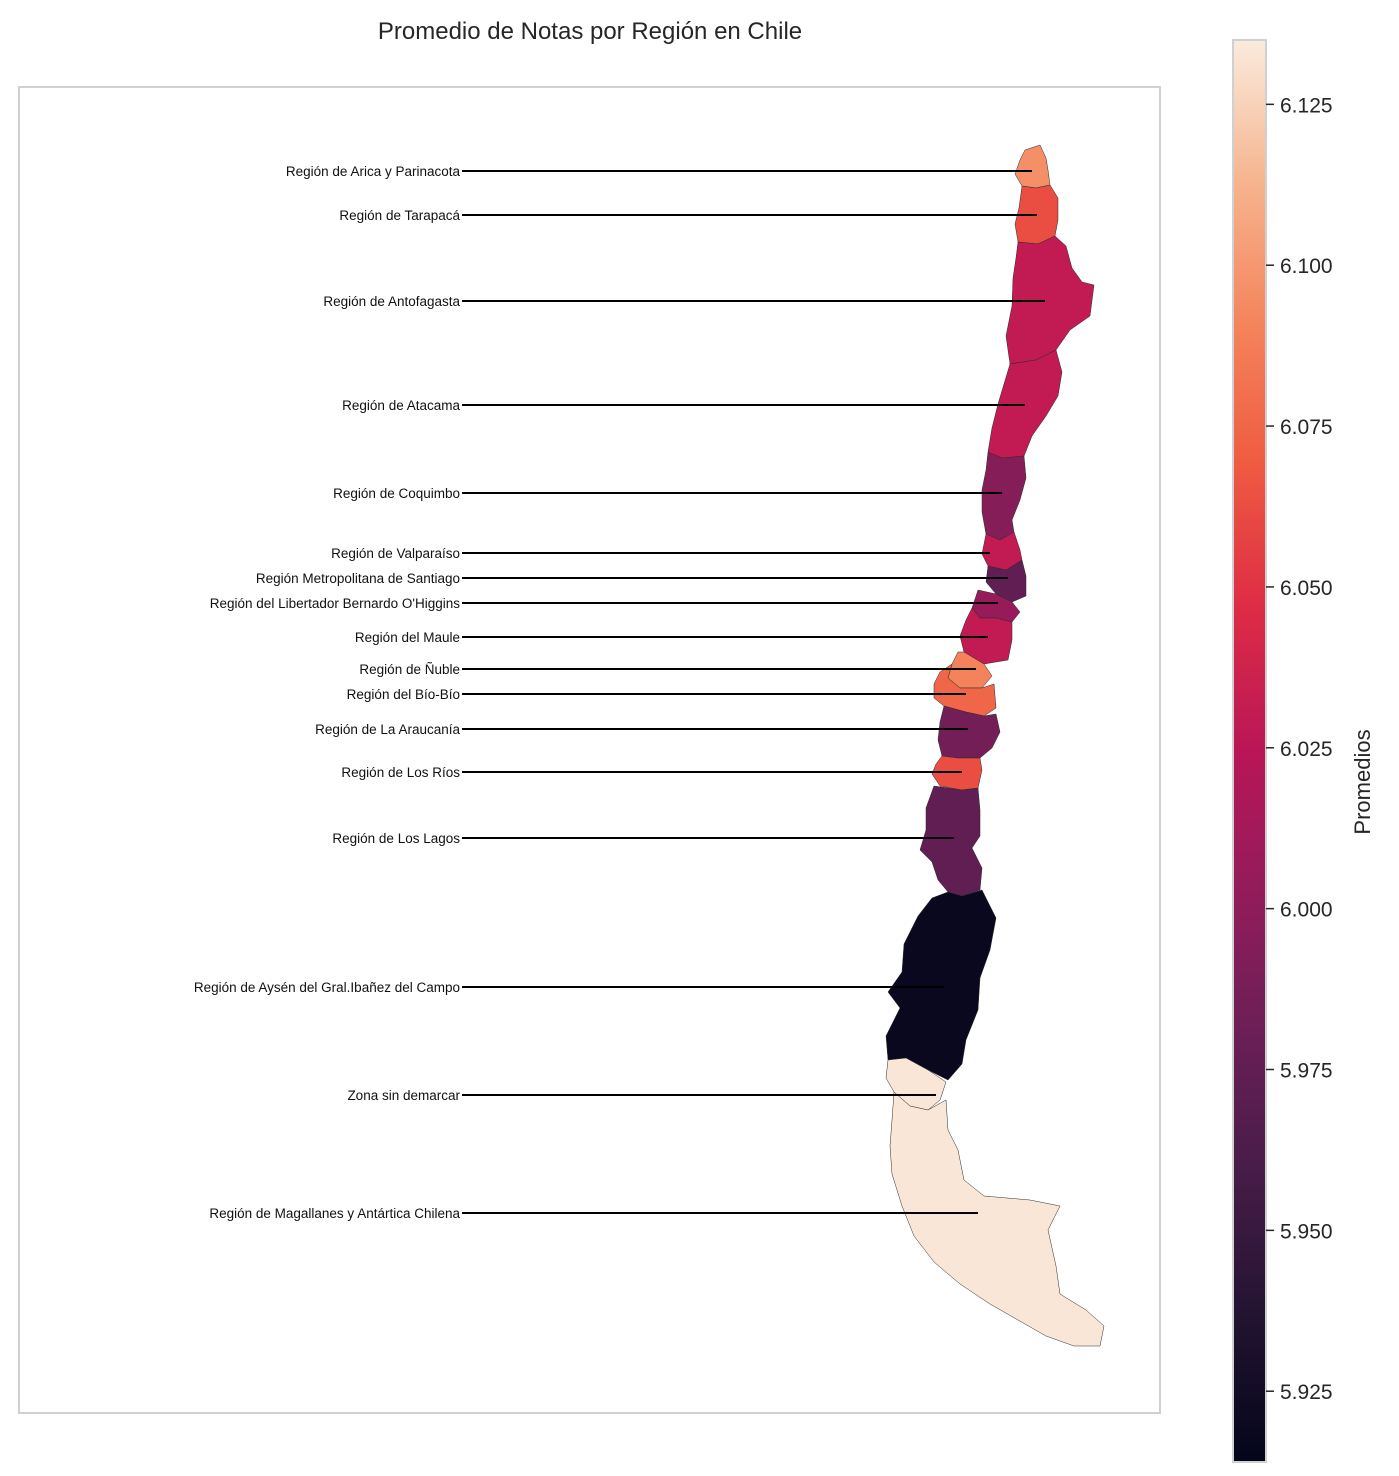  I want to click on map-title: Promedio de Notas por Región en Chile, so click(590, 31).